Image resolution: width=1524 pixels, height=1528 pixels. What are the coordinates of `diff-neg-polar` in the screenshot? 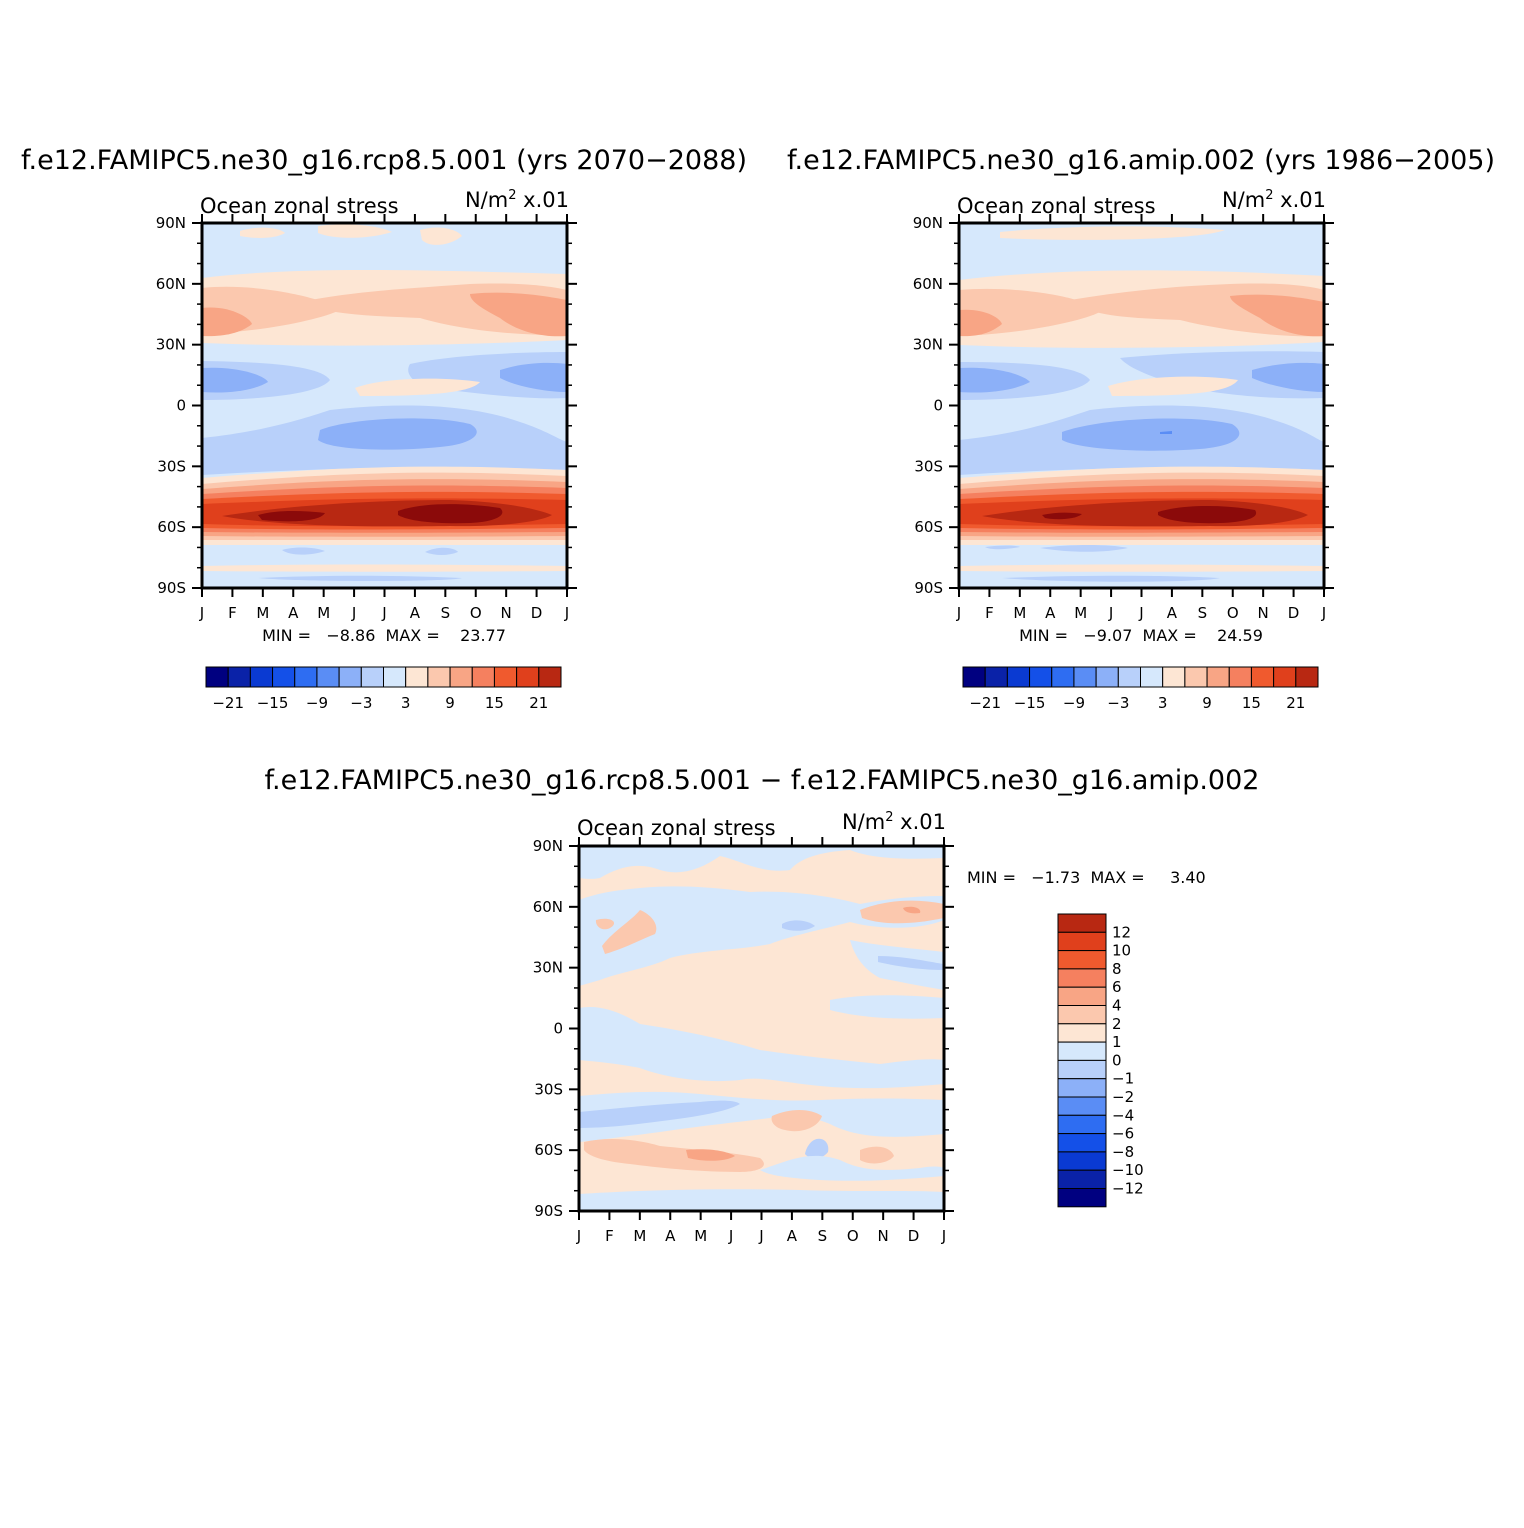 It's located at (761, 1200).